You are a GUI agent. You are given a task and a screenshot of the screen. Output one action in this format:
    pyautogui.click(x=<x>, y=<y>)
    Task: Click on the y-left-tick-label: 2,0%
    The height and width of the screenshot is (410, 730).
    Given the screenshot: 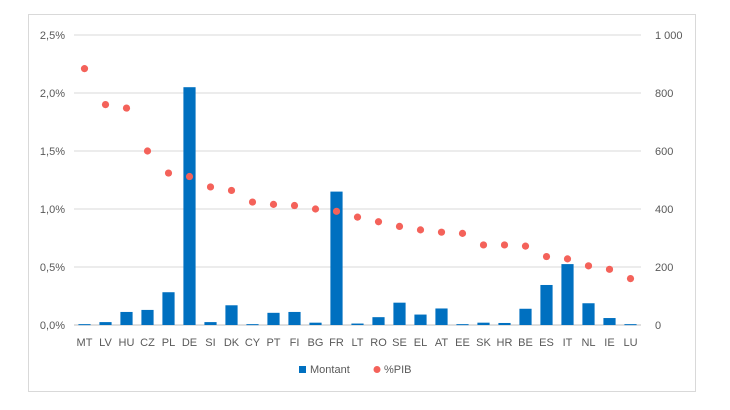 What is the action you would take?
    pyautogui.click(x=52, y=94)
    